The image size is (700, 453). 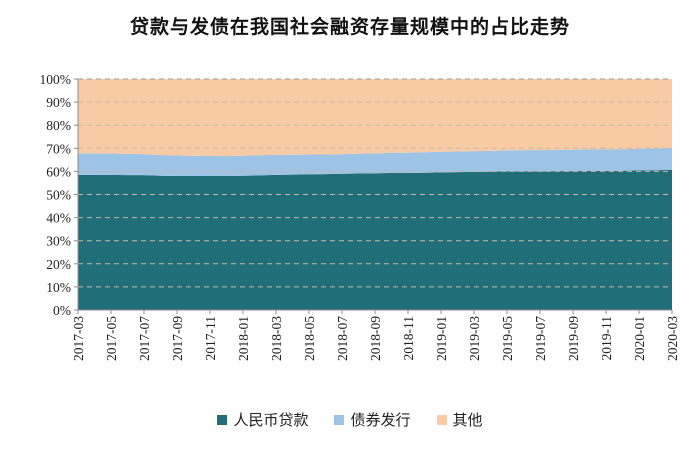 I want to click on x-tick-label: 2017-09, so click(x=177, y=338).